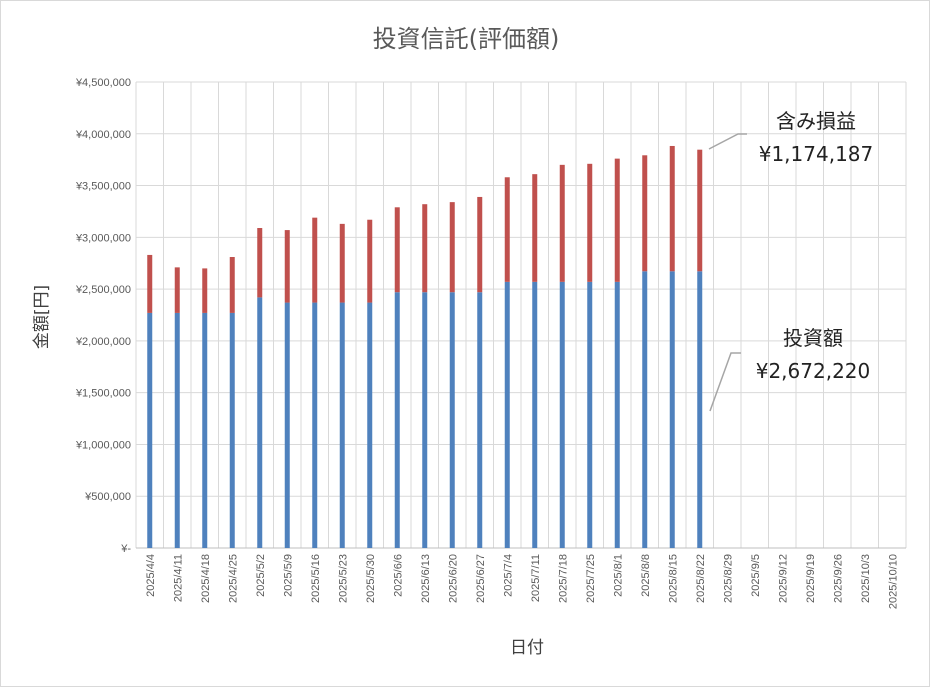 This screenshot has width=930, height=688. What do you see at coordinates (563, 578) in the screenshot?
I see `x-tick-label: 2025/7/18` at bounding box center [563, 578].